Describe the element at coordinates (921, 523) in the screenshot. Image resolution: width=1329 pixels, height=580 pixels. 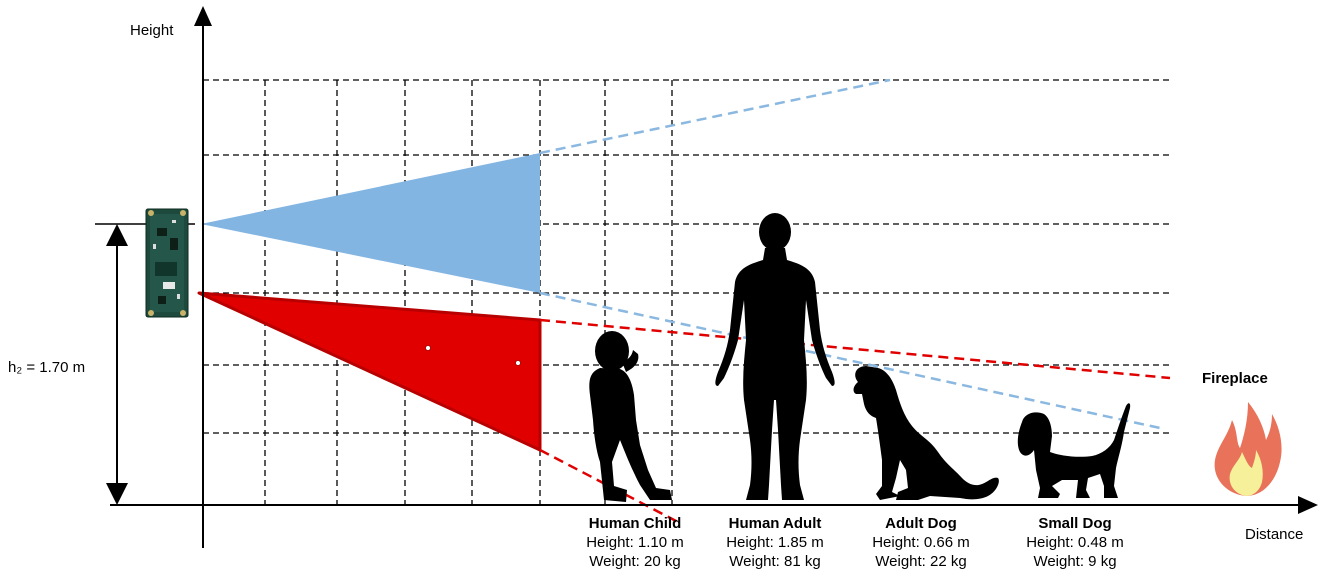
I see `entity-name: Adult Dog` at that location.